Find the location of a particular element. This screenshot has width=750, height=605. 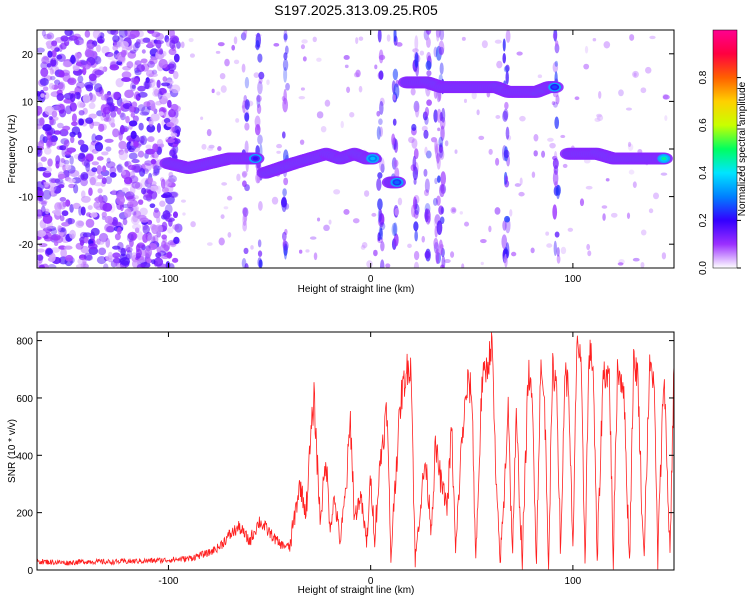

spectrogram-y-axis-label: Frequency (Hz) is located at coordinates (12, 149).